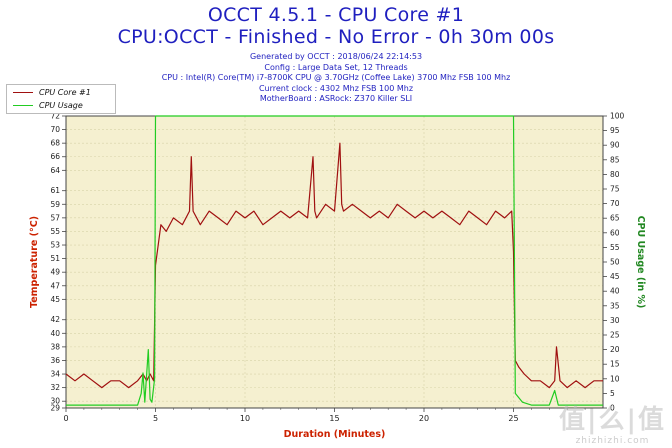 This screenshot has width=672, height=448. What do you see at coordinates (336, 67) in the screenshot?
I see `info-config: Config : Large Data Set, 12 Threads` at bounding box center [336, 67].